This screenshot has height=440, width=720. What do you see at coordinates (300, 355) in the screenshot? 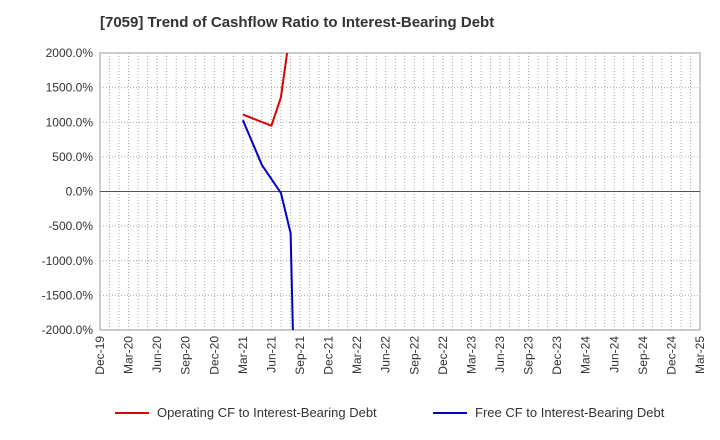
I see `x-tick-label: Sep-21` at bounding box center [300, 355].